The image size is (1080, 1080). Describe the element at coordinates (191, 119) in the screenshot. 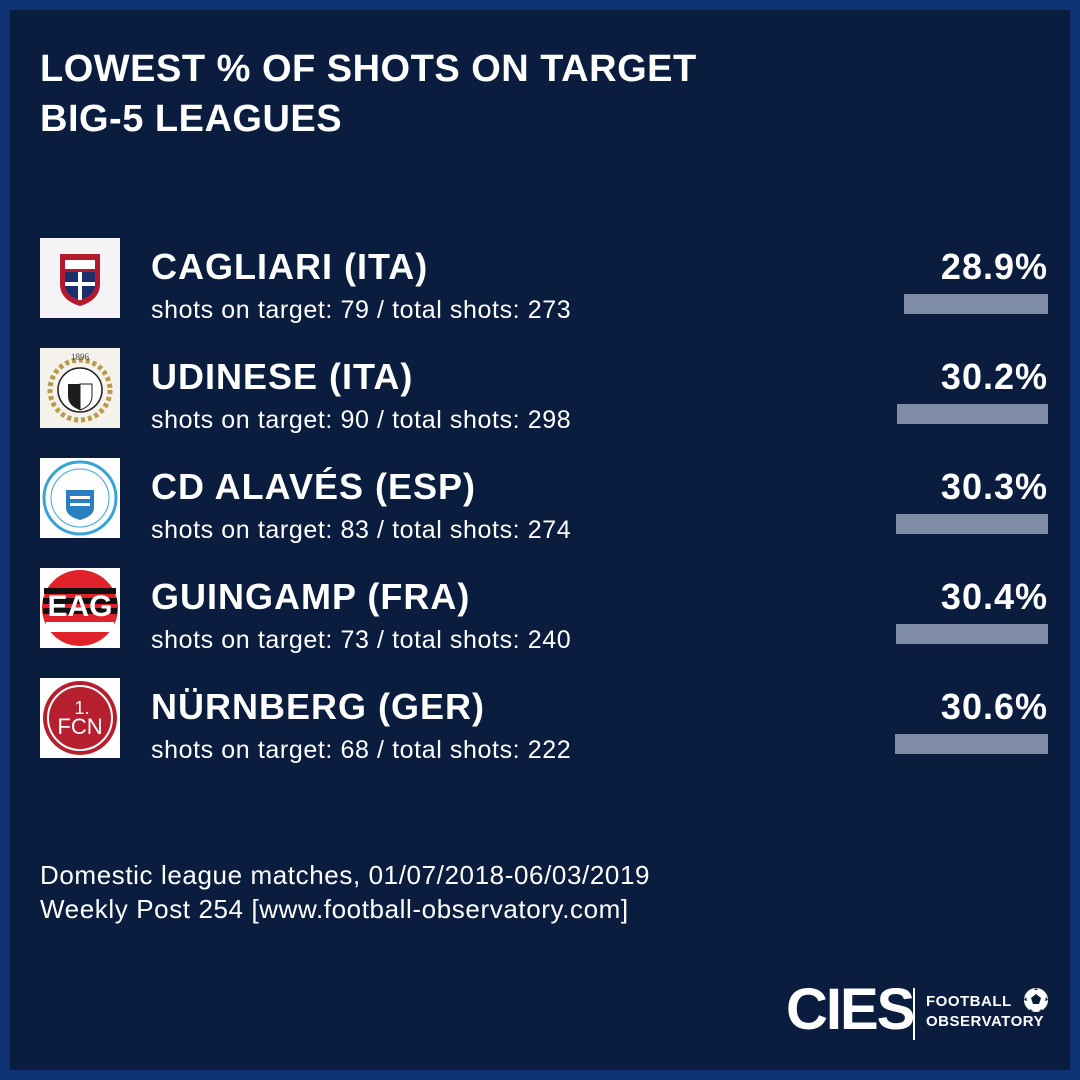

I see `title-line-2: BIG-5 LEAGUES` at that location.